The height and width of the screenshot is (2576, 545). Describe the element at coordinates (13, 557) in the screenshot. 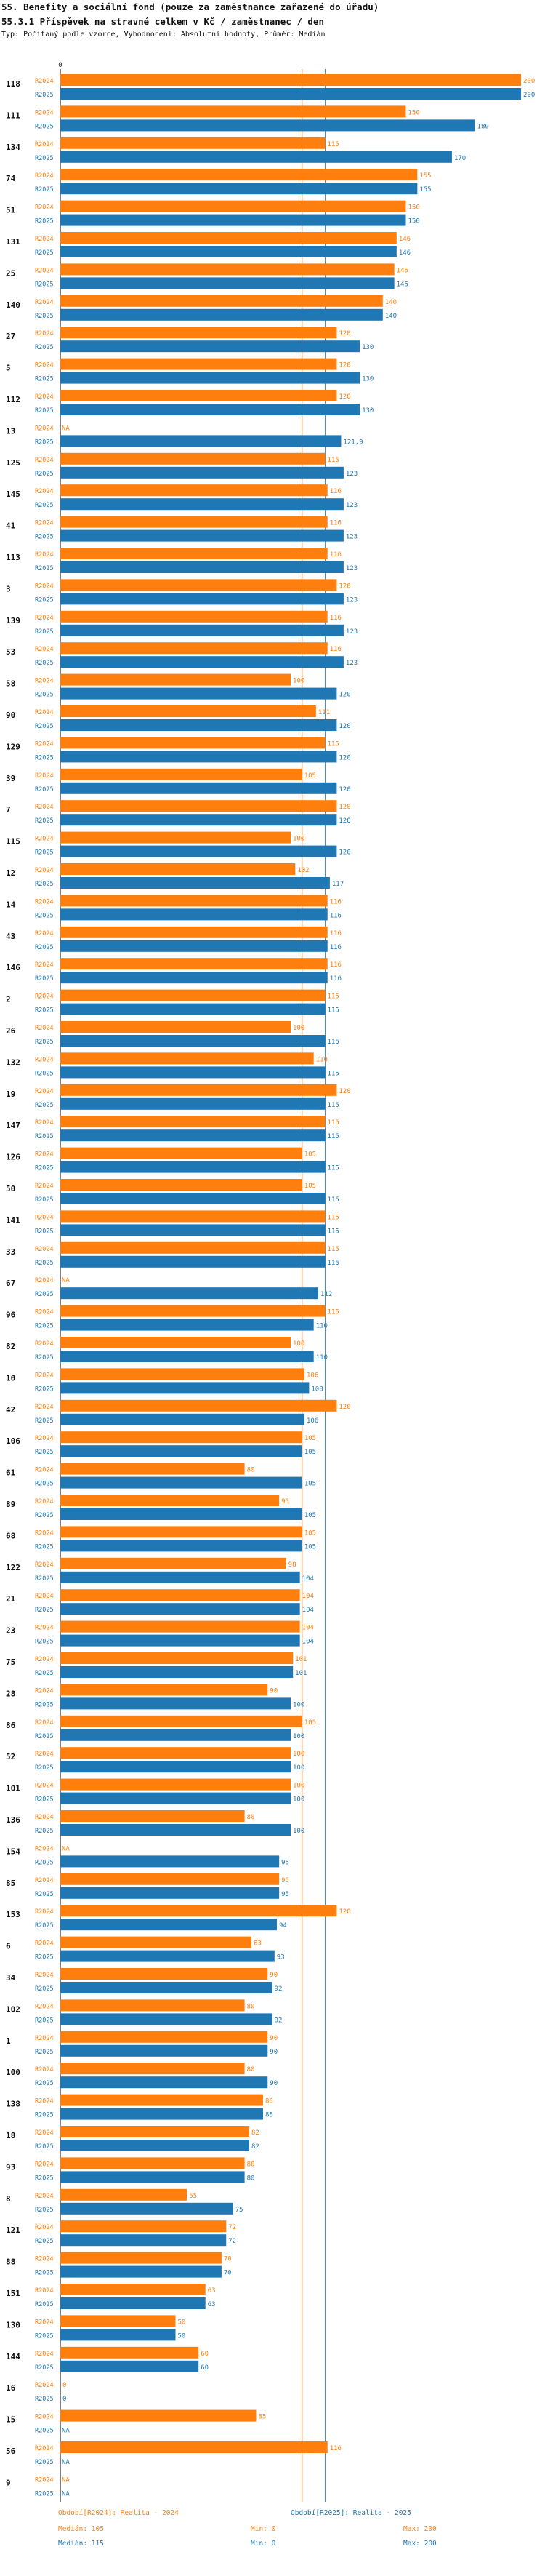

I see `category-label: 113` at that location.